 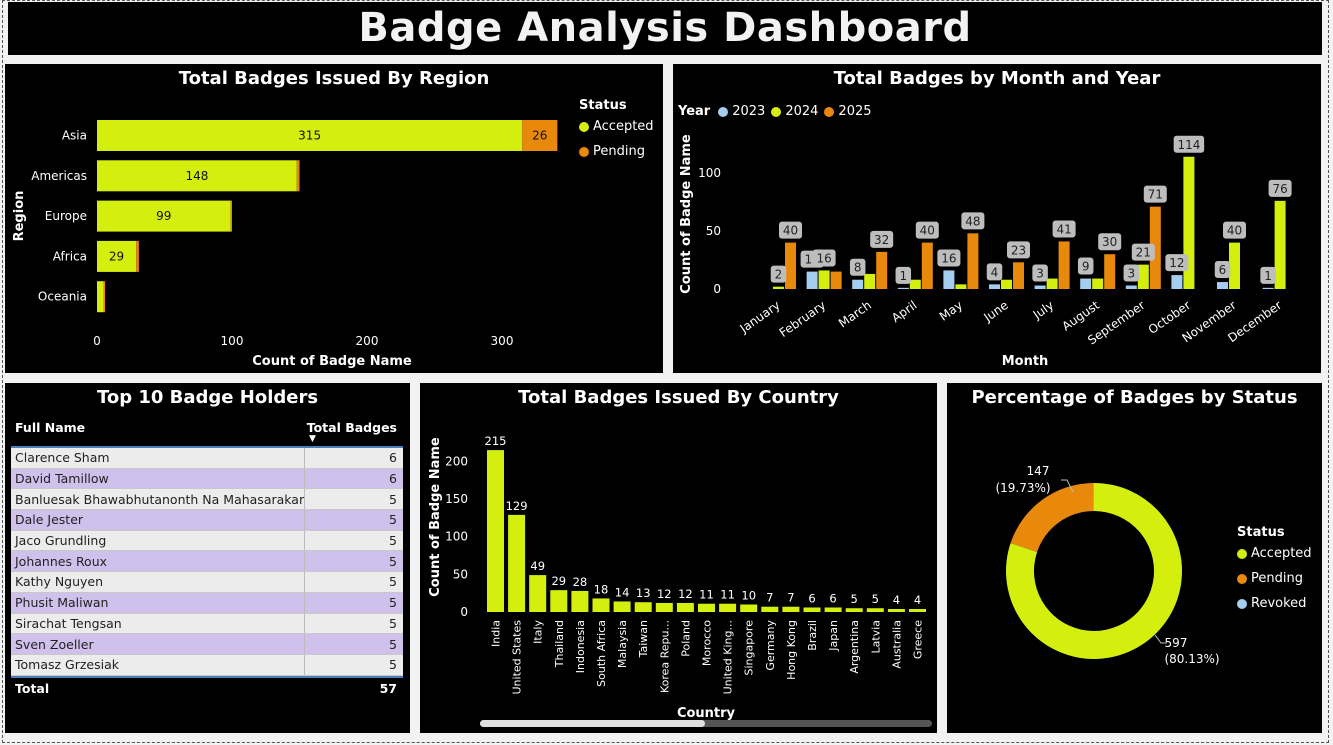 What do you see at coordinates (903, 276) in the screenshot?
I see `data-label: 1` at bounding box center [903, 276].